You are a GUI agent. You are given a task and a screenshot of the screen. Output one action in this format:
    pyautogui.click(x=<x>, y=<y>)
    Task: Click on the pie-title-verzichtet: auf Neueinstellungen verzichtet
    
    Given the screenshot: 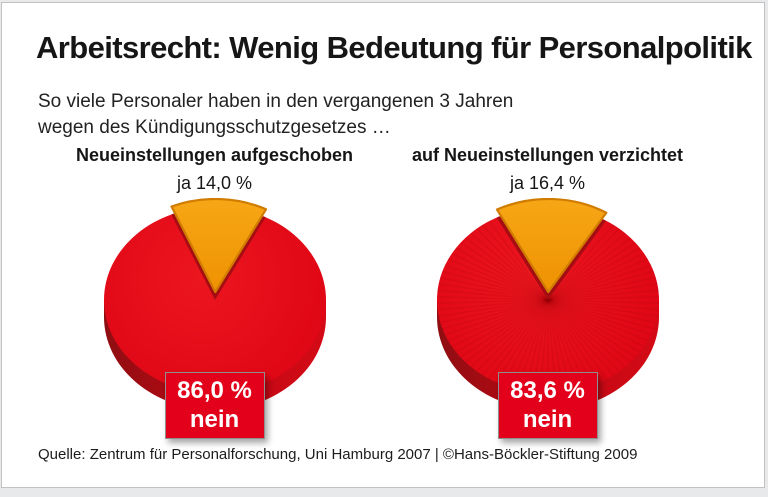 What is the action you would take?
    pyautogui.click(x=547, y=155)
    